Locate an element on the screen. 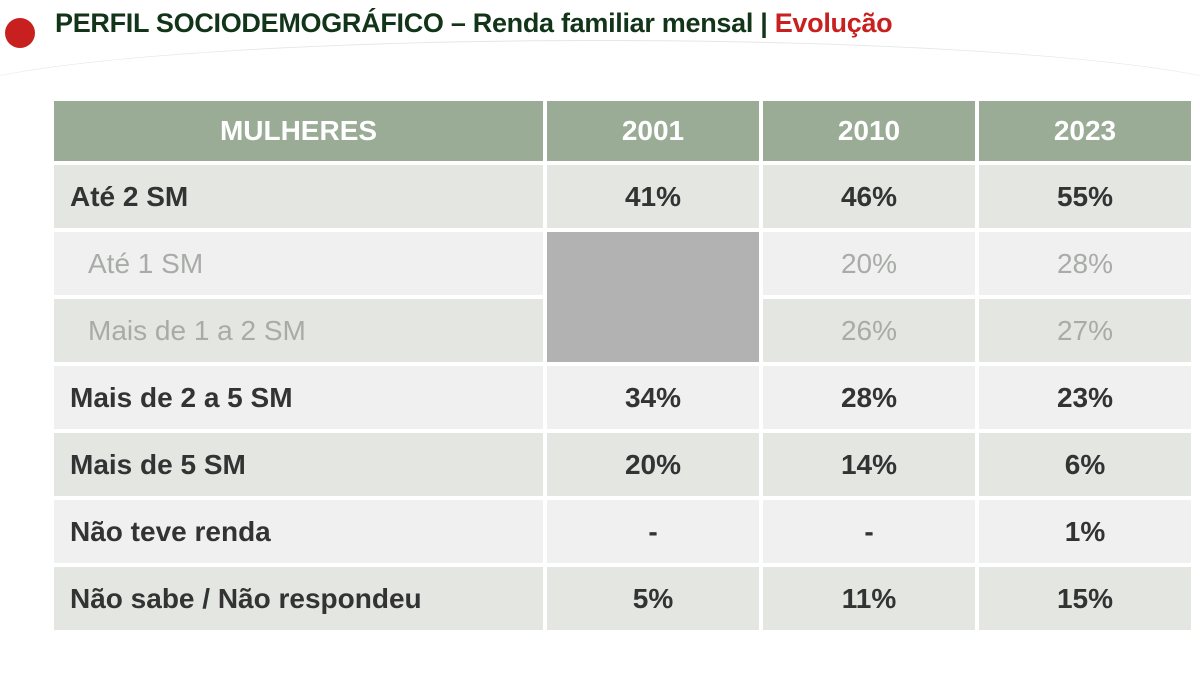  cell-value: 55% is located at coordinates (1085, 196).